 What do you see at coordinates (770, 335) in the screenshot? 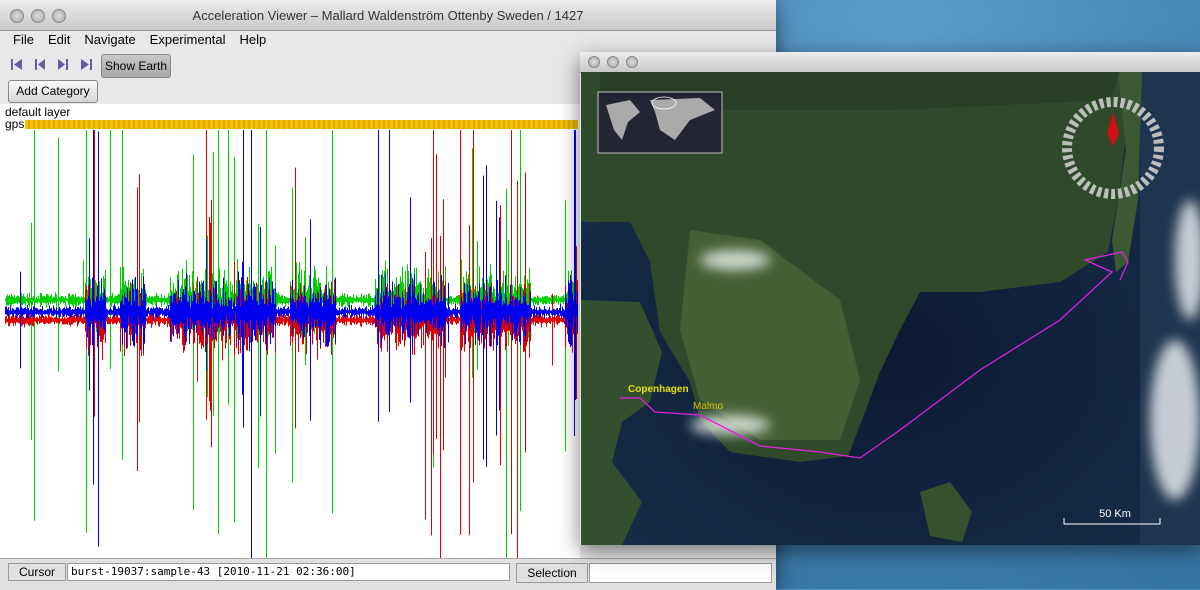
I see `farmland` at bounding box center [770, 335].